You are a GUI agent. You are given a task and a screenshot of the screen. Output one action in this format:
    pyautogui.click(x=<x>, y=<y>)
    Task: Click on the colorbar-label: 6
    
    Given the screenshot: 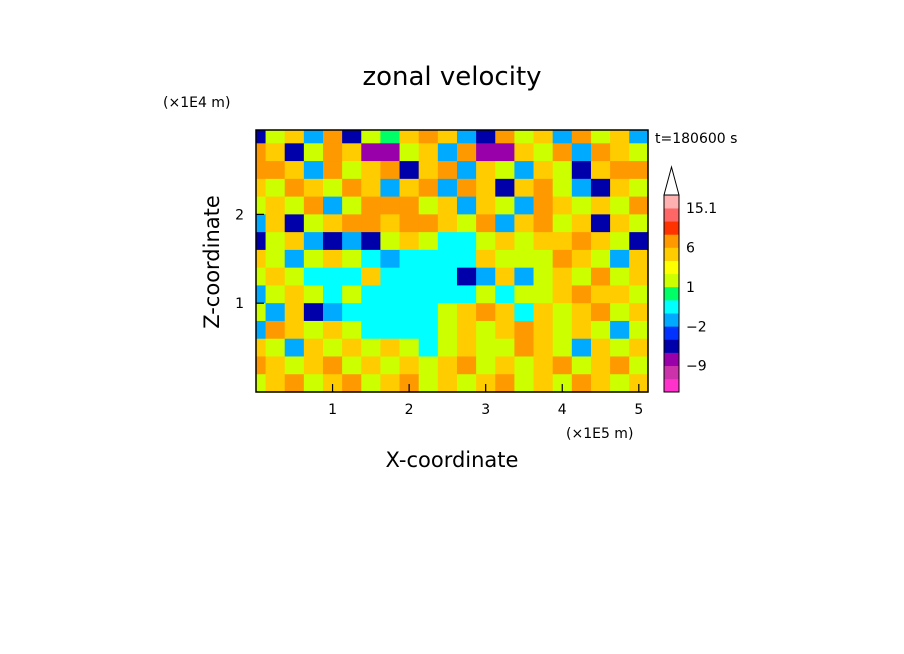 What is the action you would take?
    pyautogui.click(x=690, y=249)
    